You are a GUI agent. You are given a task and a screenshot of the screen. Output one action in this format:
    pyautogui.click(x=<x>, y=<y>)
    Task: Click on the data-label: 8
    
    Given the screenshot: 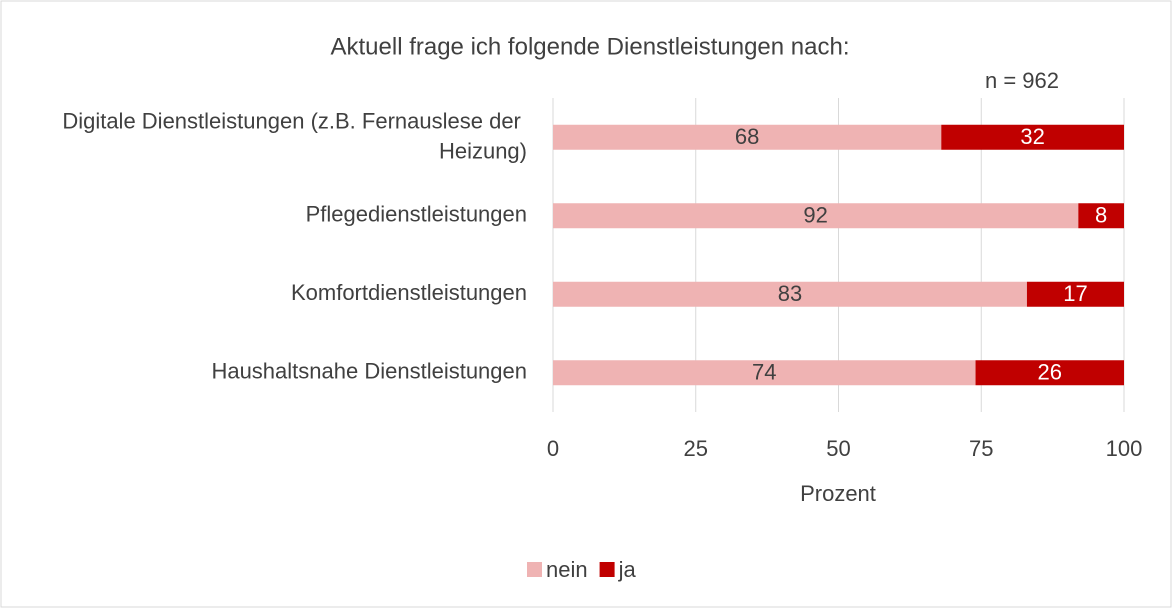 What is the action you would take?
    pyautogui.click(x=1101, y=215)
    